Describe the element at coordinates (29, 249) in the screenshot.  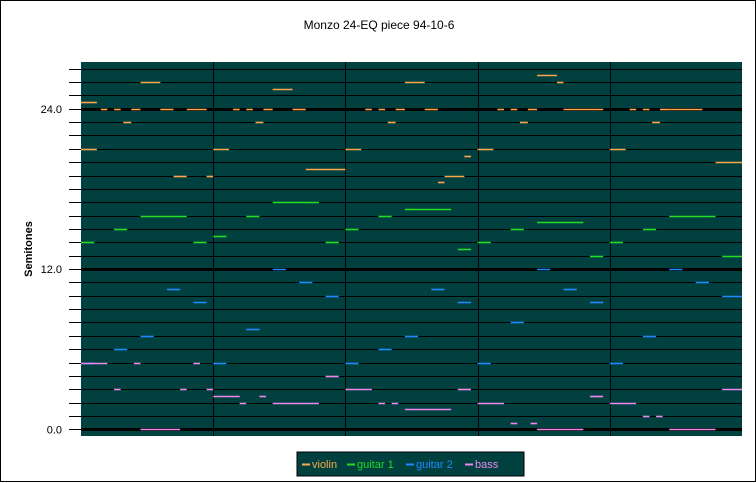
I see `y-axis-label: Semitones` at that location.